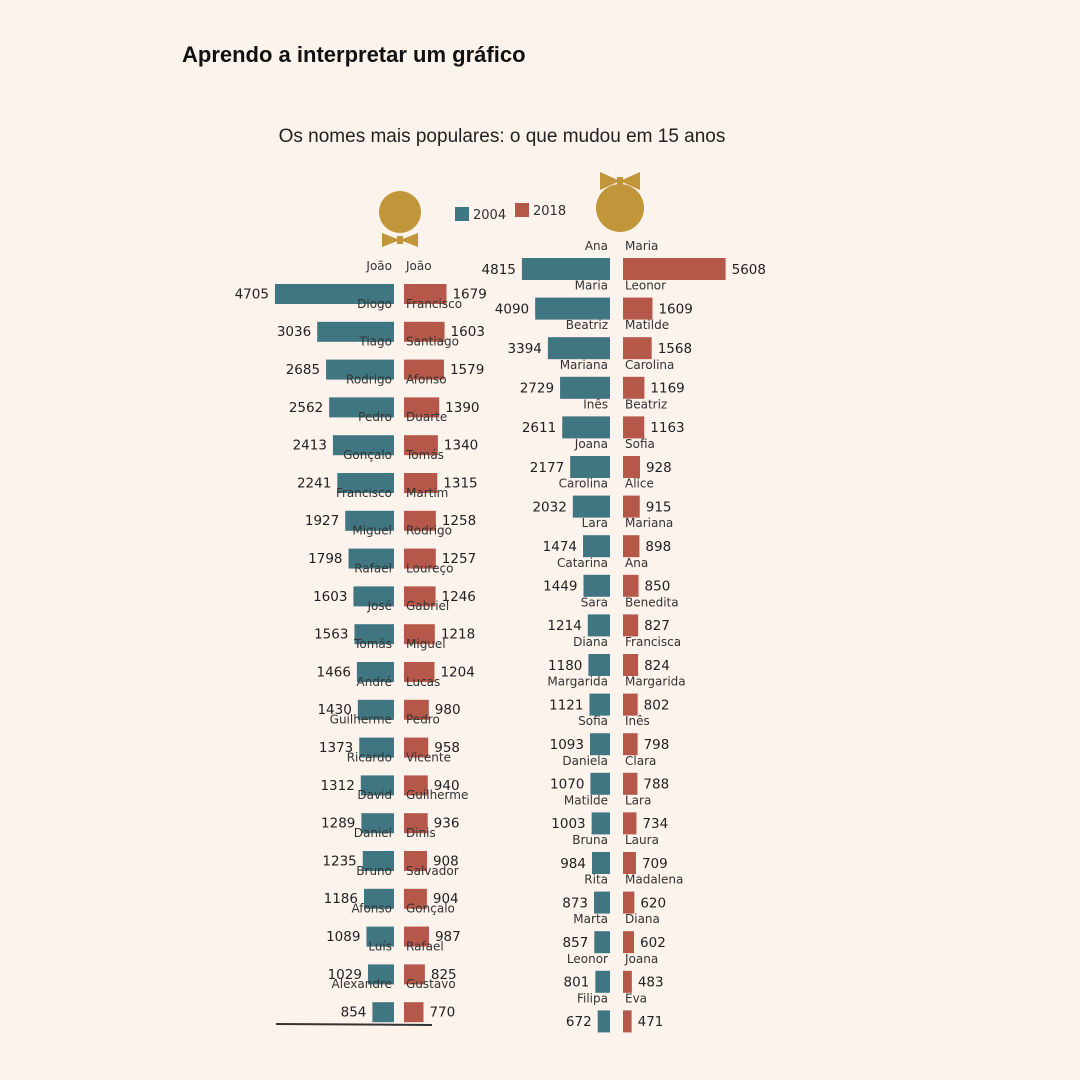 The image size is (1080, 1080). What do you see at coordinates (620, 202) in the screenshot?
I see `girl-head-bow-icon` at bounding box center [620, 202].